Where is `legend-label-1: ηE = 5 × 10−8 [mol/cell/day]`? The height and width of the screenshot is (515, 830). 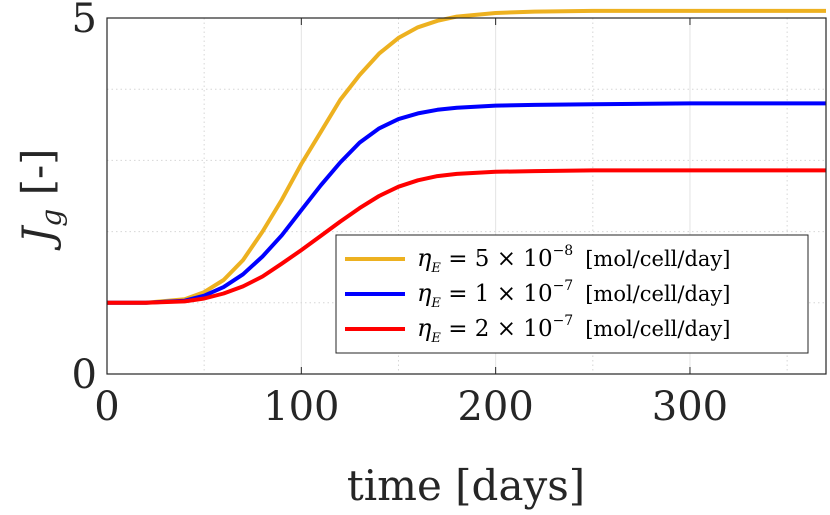 legend-label-1: ηE = 5 × 10−8 [mol/cell/day] is located at coordinates (573, 259).